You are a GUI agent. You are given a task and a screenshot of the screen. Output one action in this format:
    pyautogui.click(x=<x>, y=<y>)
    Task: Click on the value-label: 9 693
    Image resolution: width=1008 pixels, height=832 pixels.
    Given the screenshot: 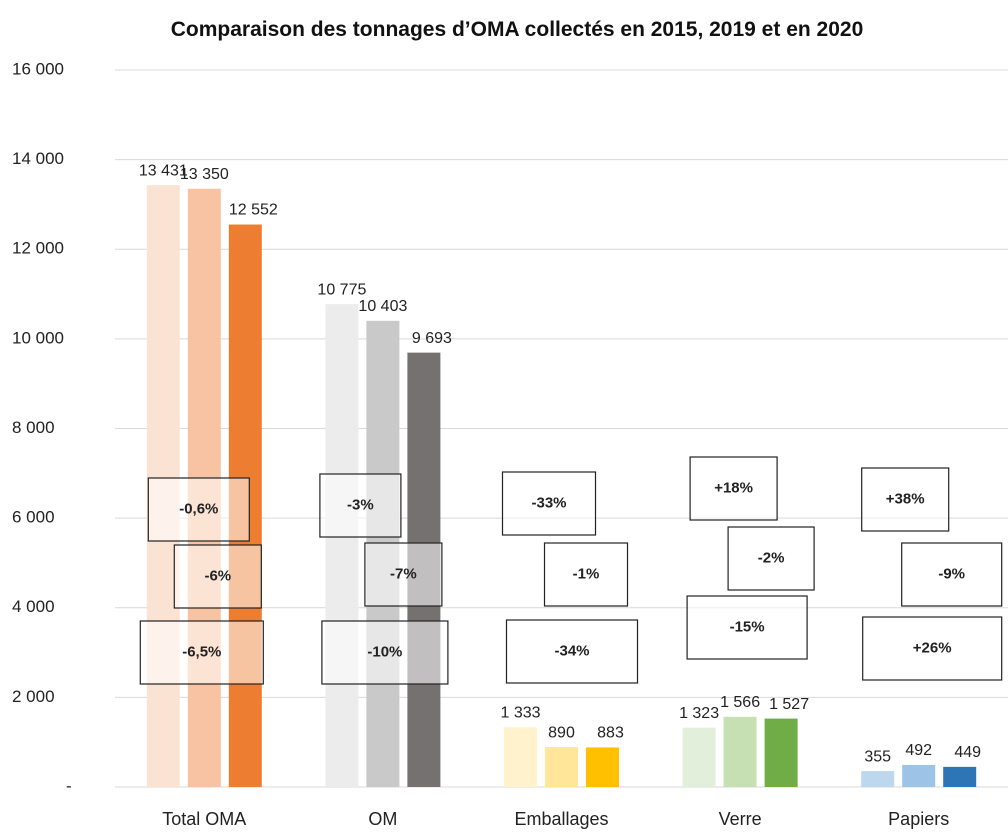 What is the action you would take?
    pyautogui.click(x=432, y=338)
    